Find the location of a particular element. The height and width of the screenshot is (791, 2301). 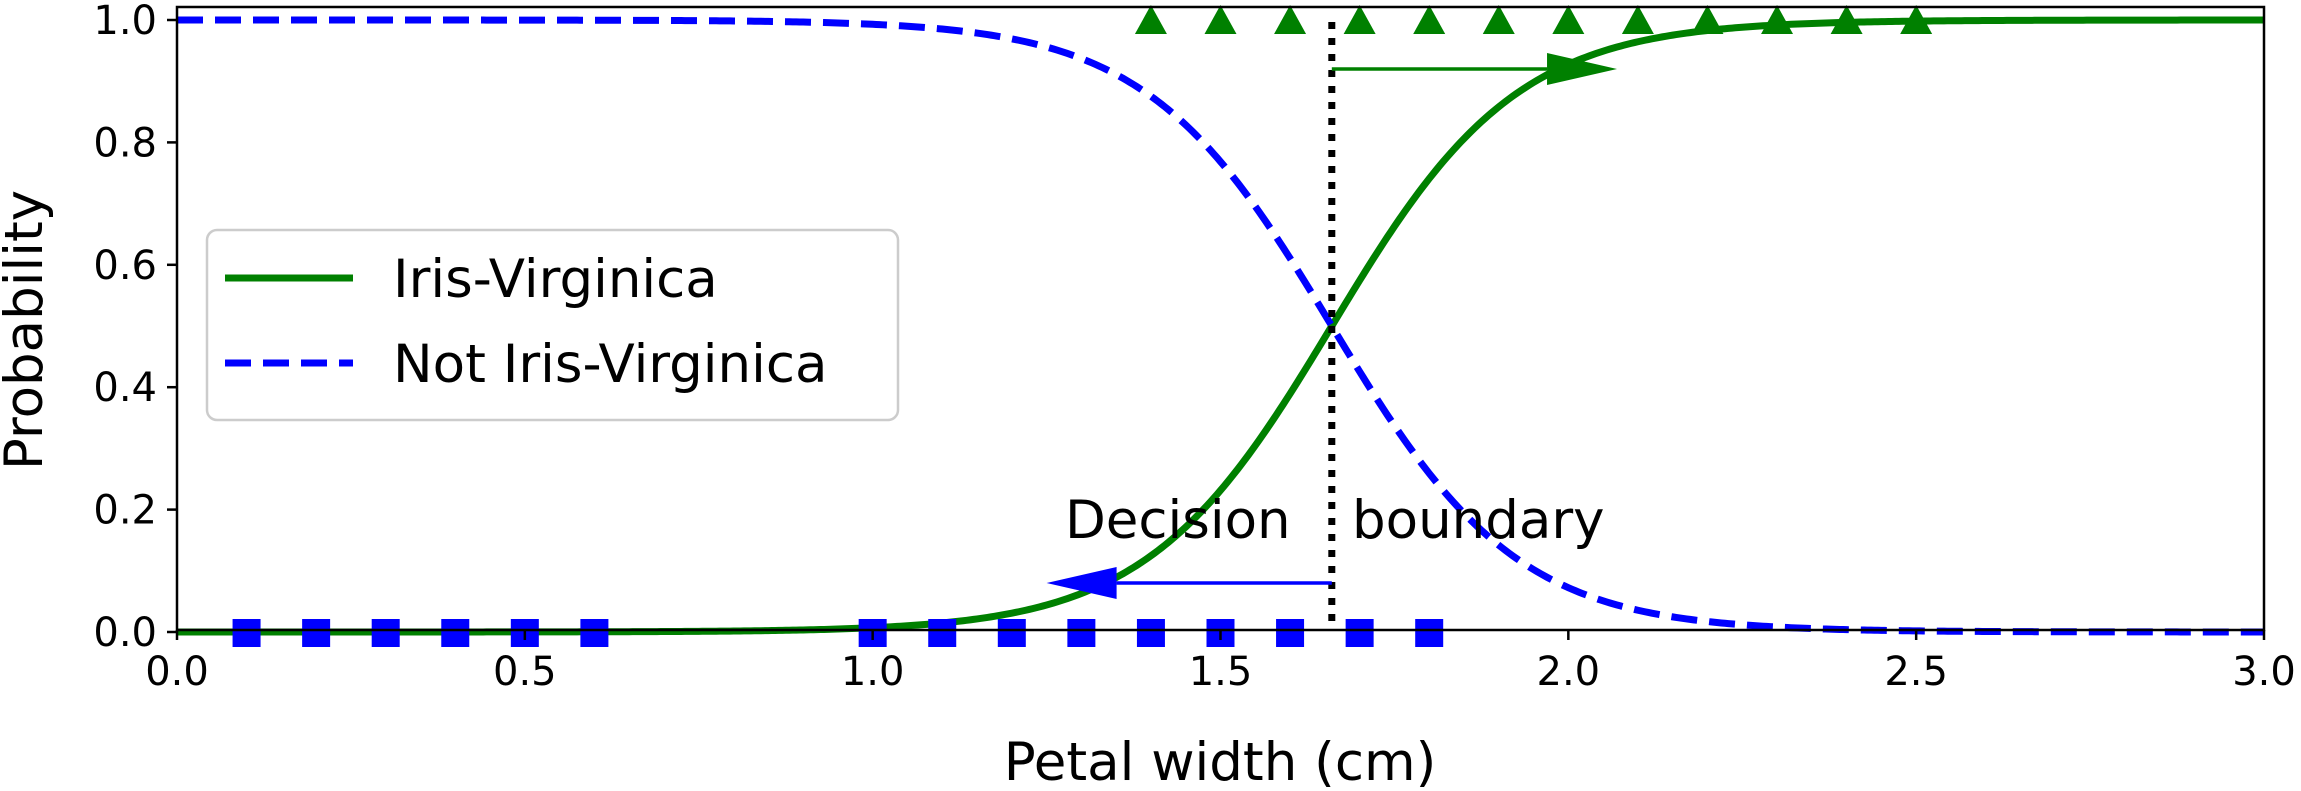

y-tick-label: 0.2 is located at coordinates (125, 511).